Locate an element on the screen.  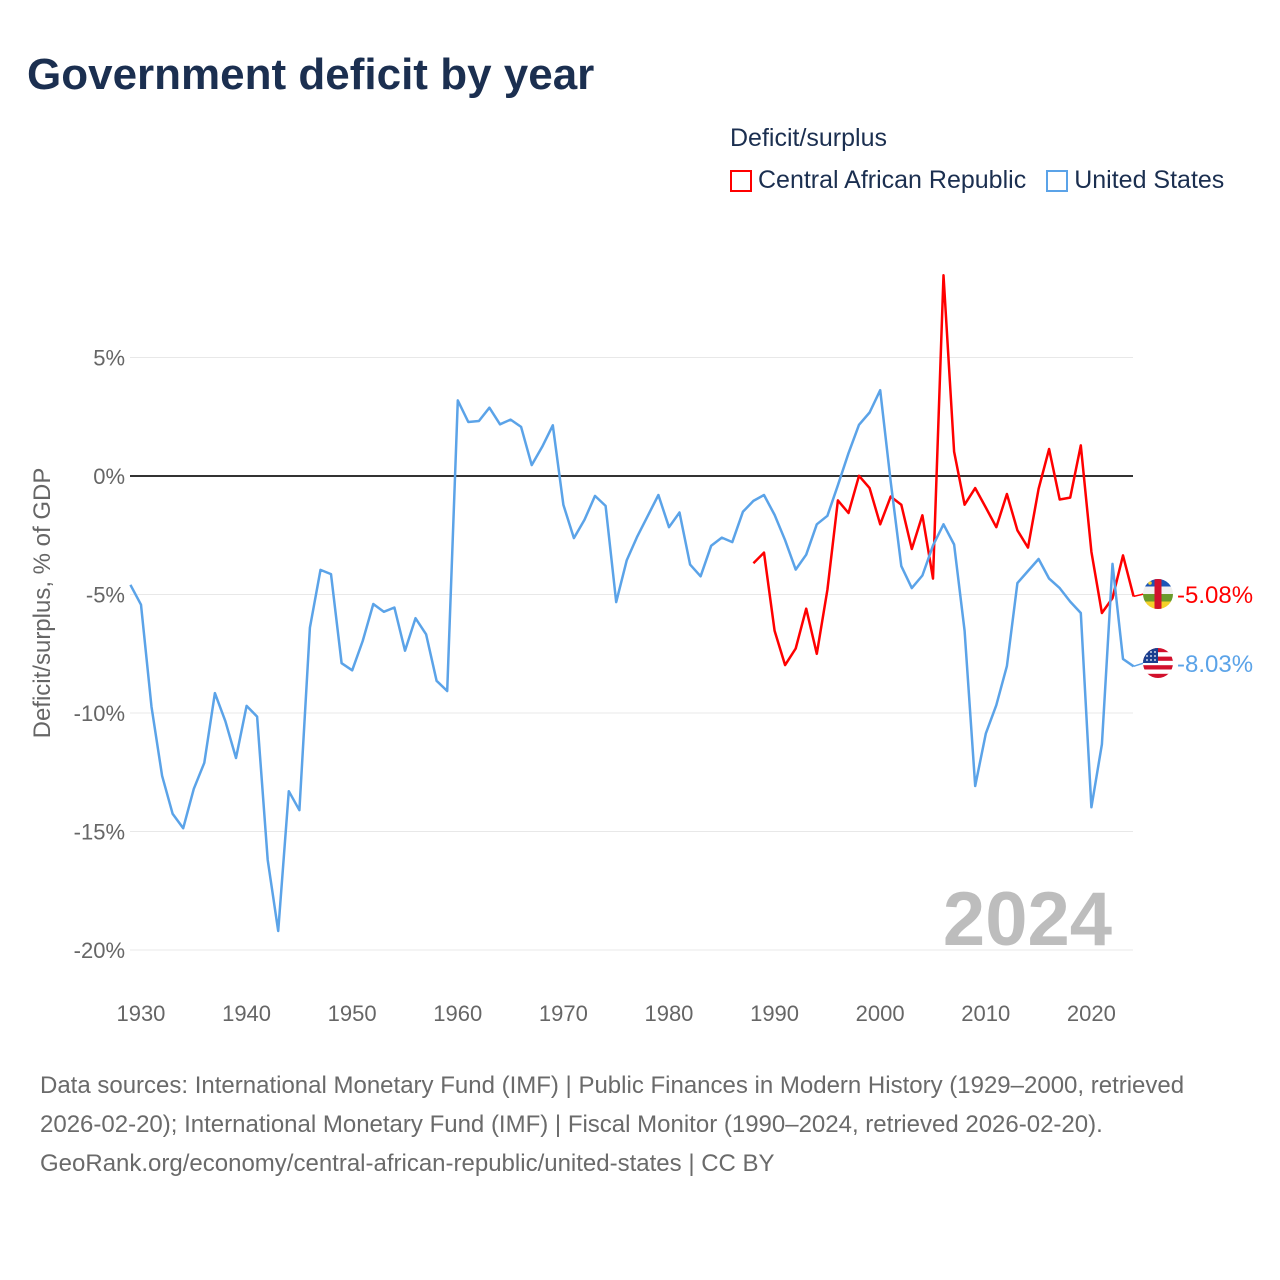
series-line-central-african-republic is located at coordinates (943, 470).